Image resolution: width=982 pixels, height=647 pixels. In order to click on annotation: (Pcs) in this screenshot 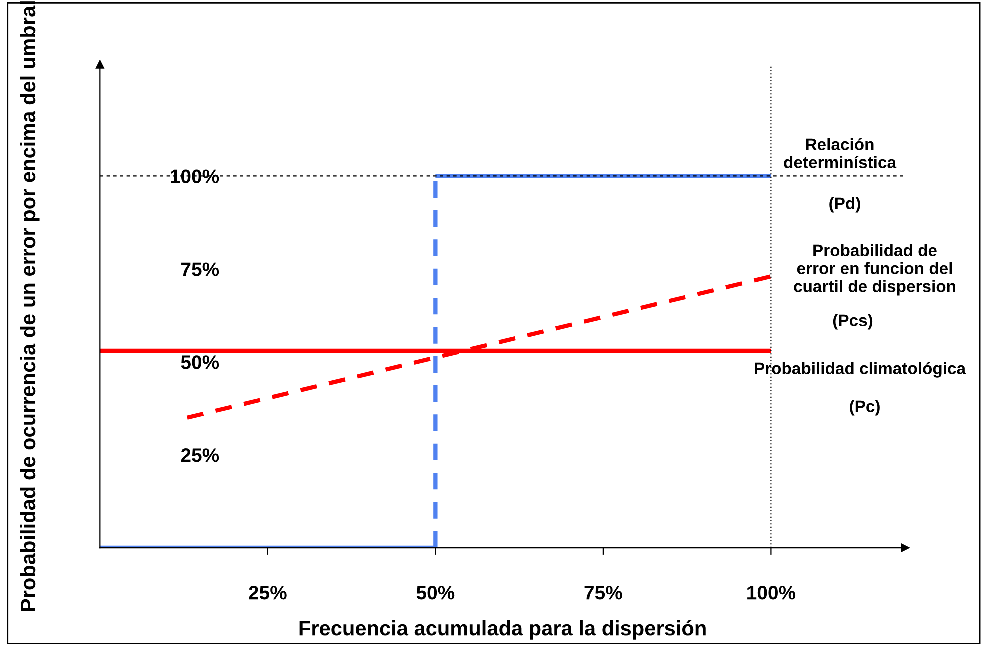, I will do `click(853, 322)`.